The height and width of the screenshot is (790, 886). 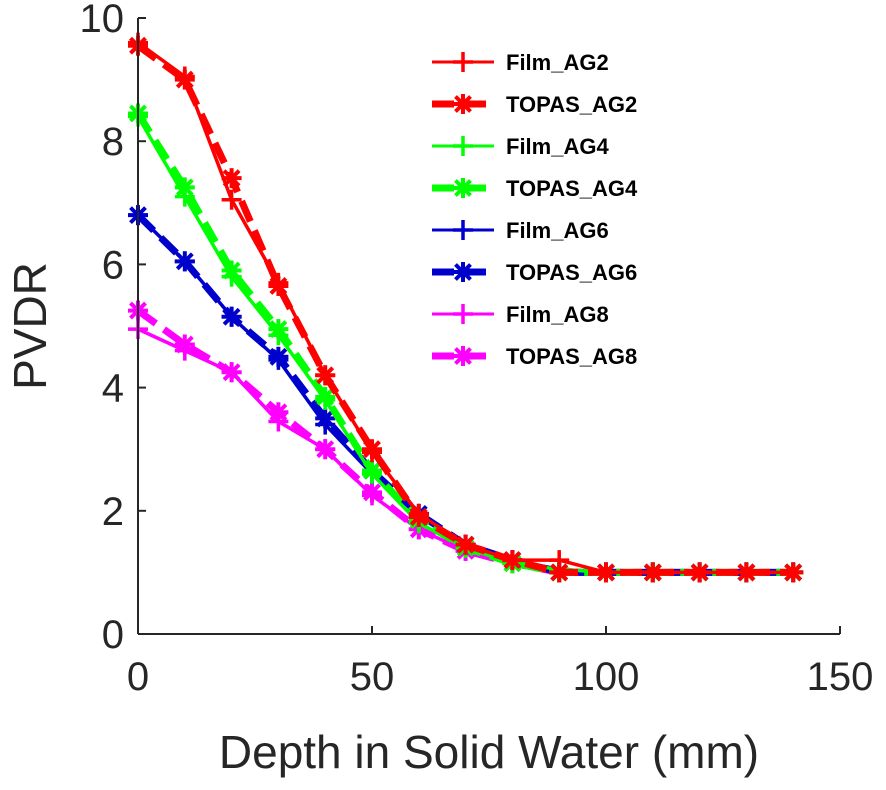 What do you see at coordinates (840, 677) in the screenshot?
I see `x-tick-label: 150` at bounding box center [840, 677].